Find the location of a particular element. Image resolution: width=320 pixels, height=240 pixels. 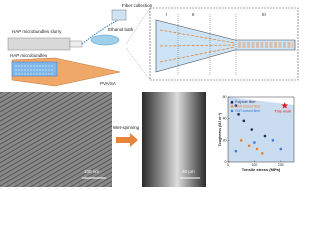

label: I is located at coordinates (166, 14).